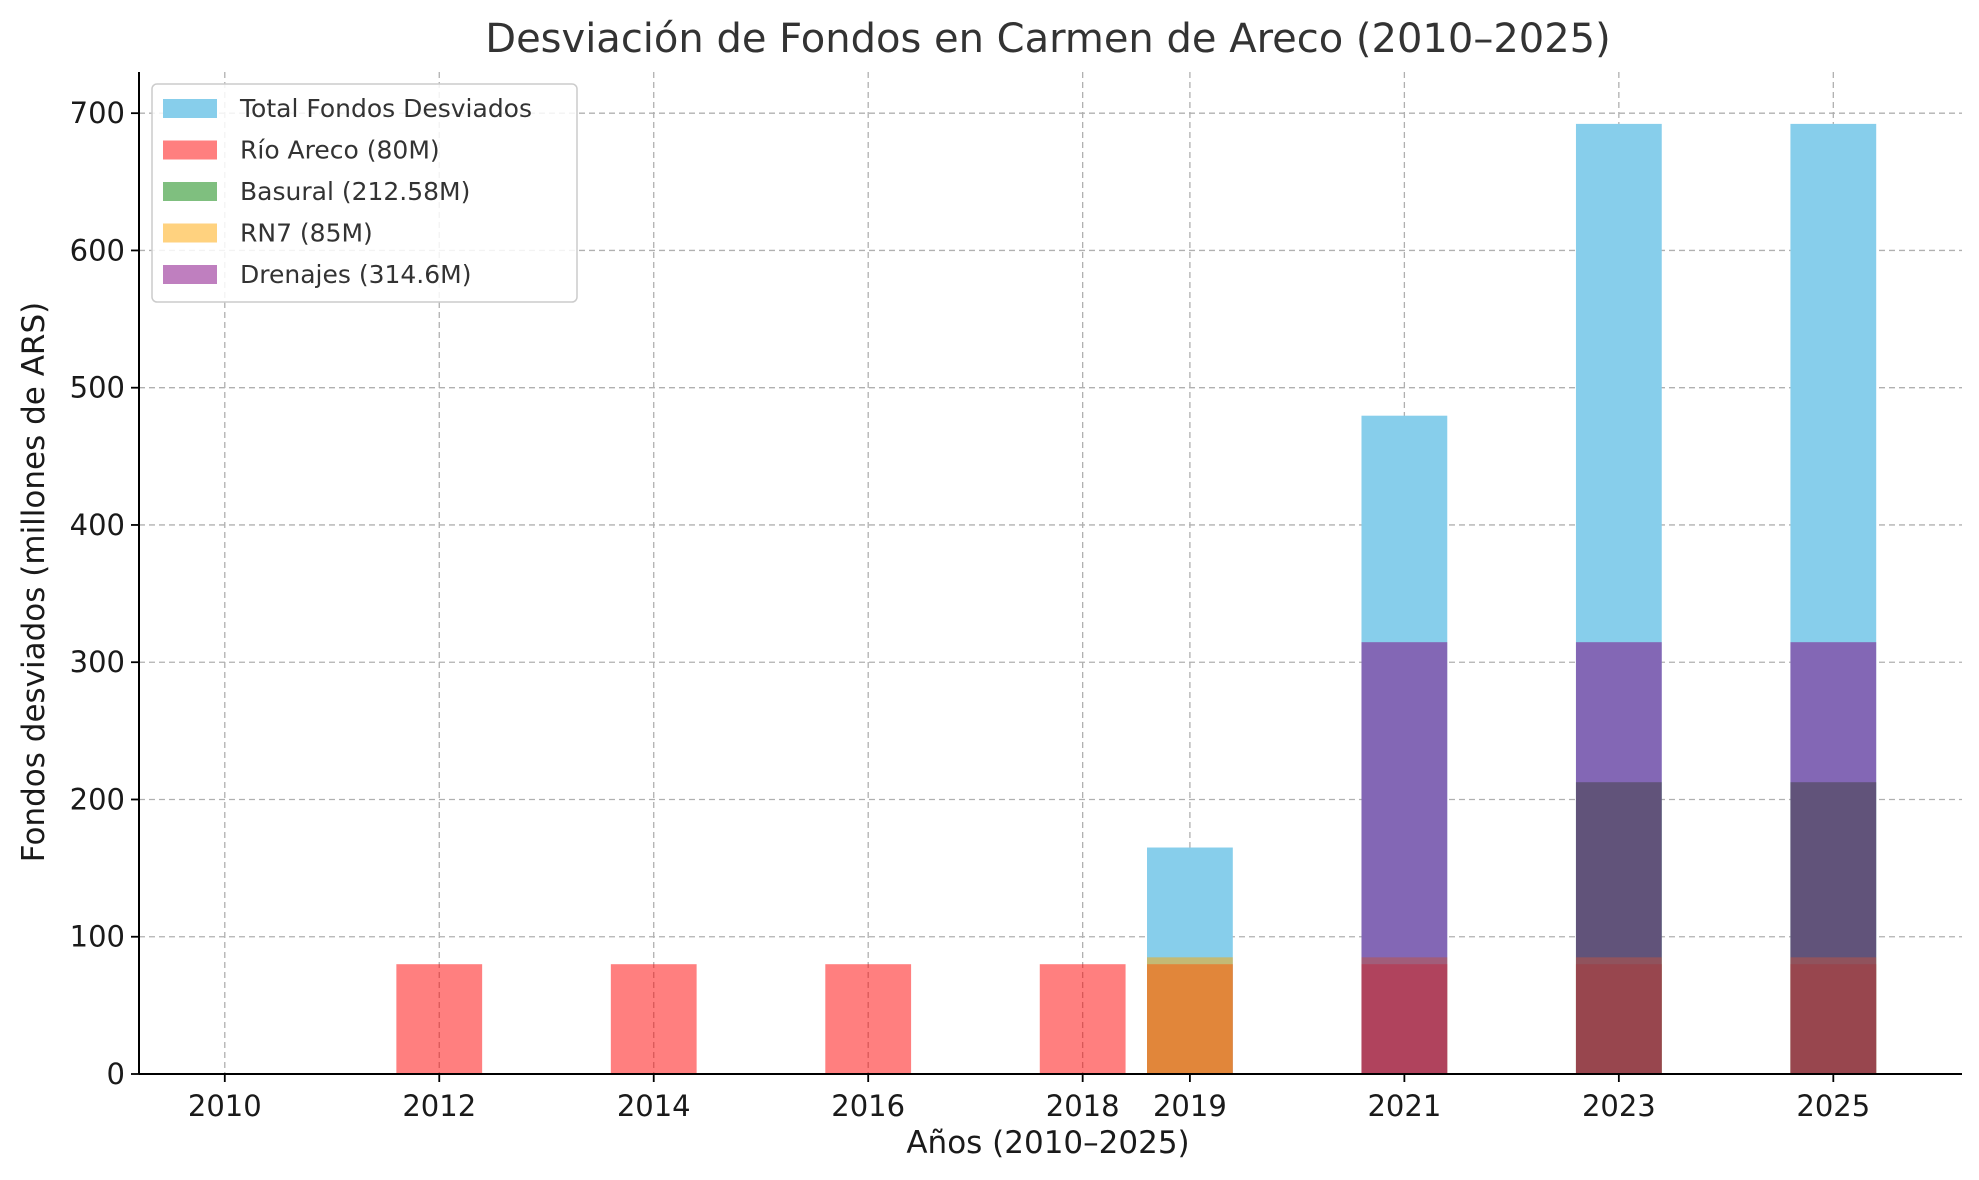 This screenshot has height=1180, width=1979. I want to click on bar-series-4-2023, so click(1618, 858).